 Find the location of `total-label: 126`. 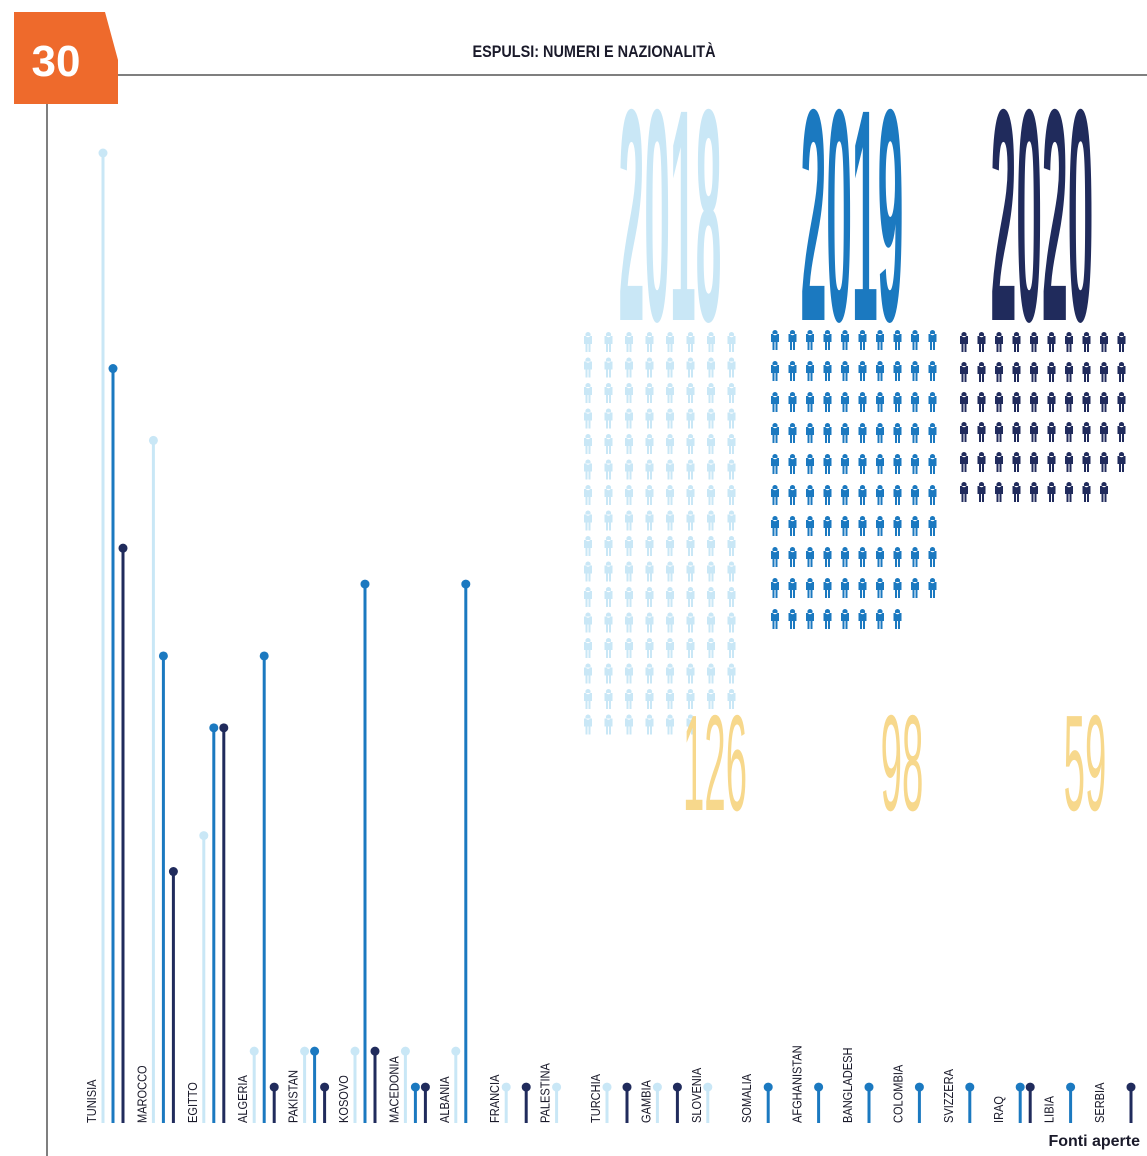

total-label: 126 is located at coordinates (715, 763).